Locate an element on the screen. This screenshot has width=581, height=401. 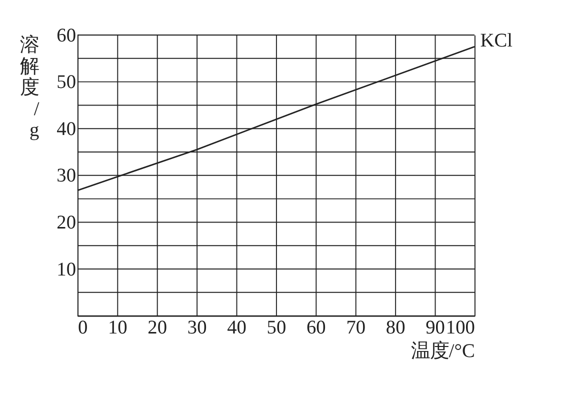
x-tick-label: 40 is located at coordinates (236, 328).